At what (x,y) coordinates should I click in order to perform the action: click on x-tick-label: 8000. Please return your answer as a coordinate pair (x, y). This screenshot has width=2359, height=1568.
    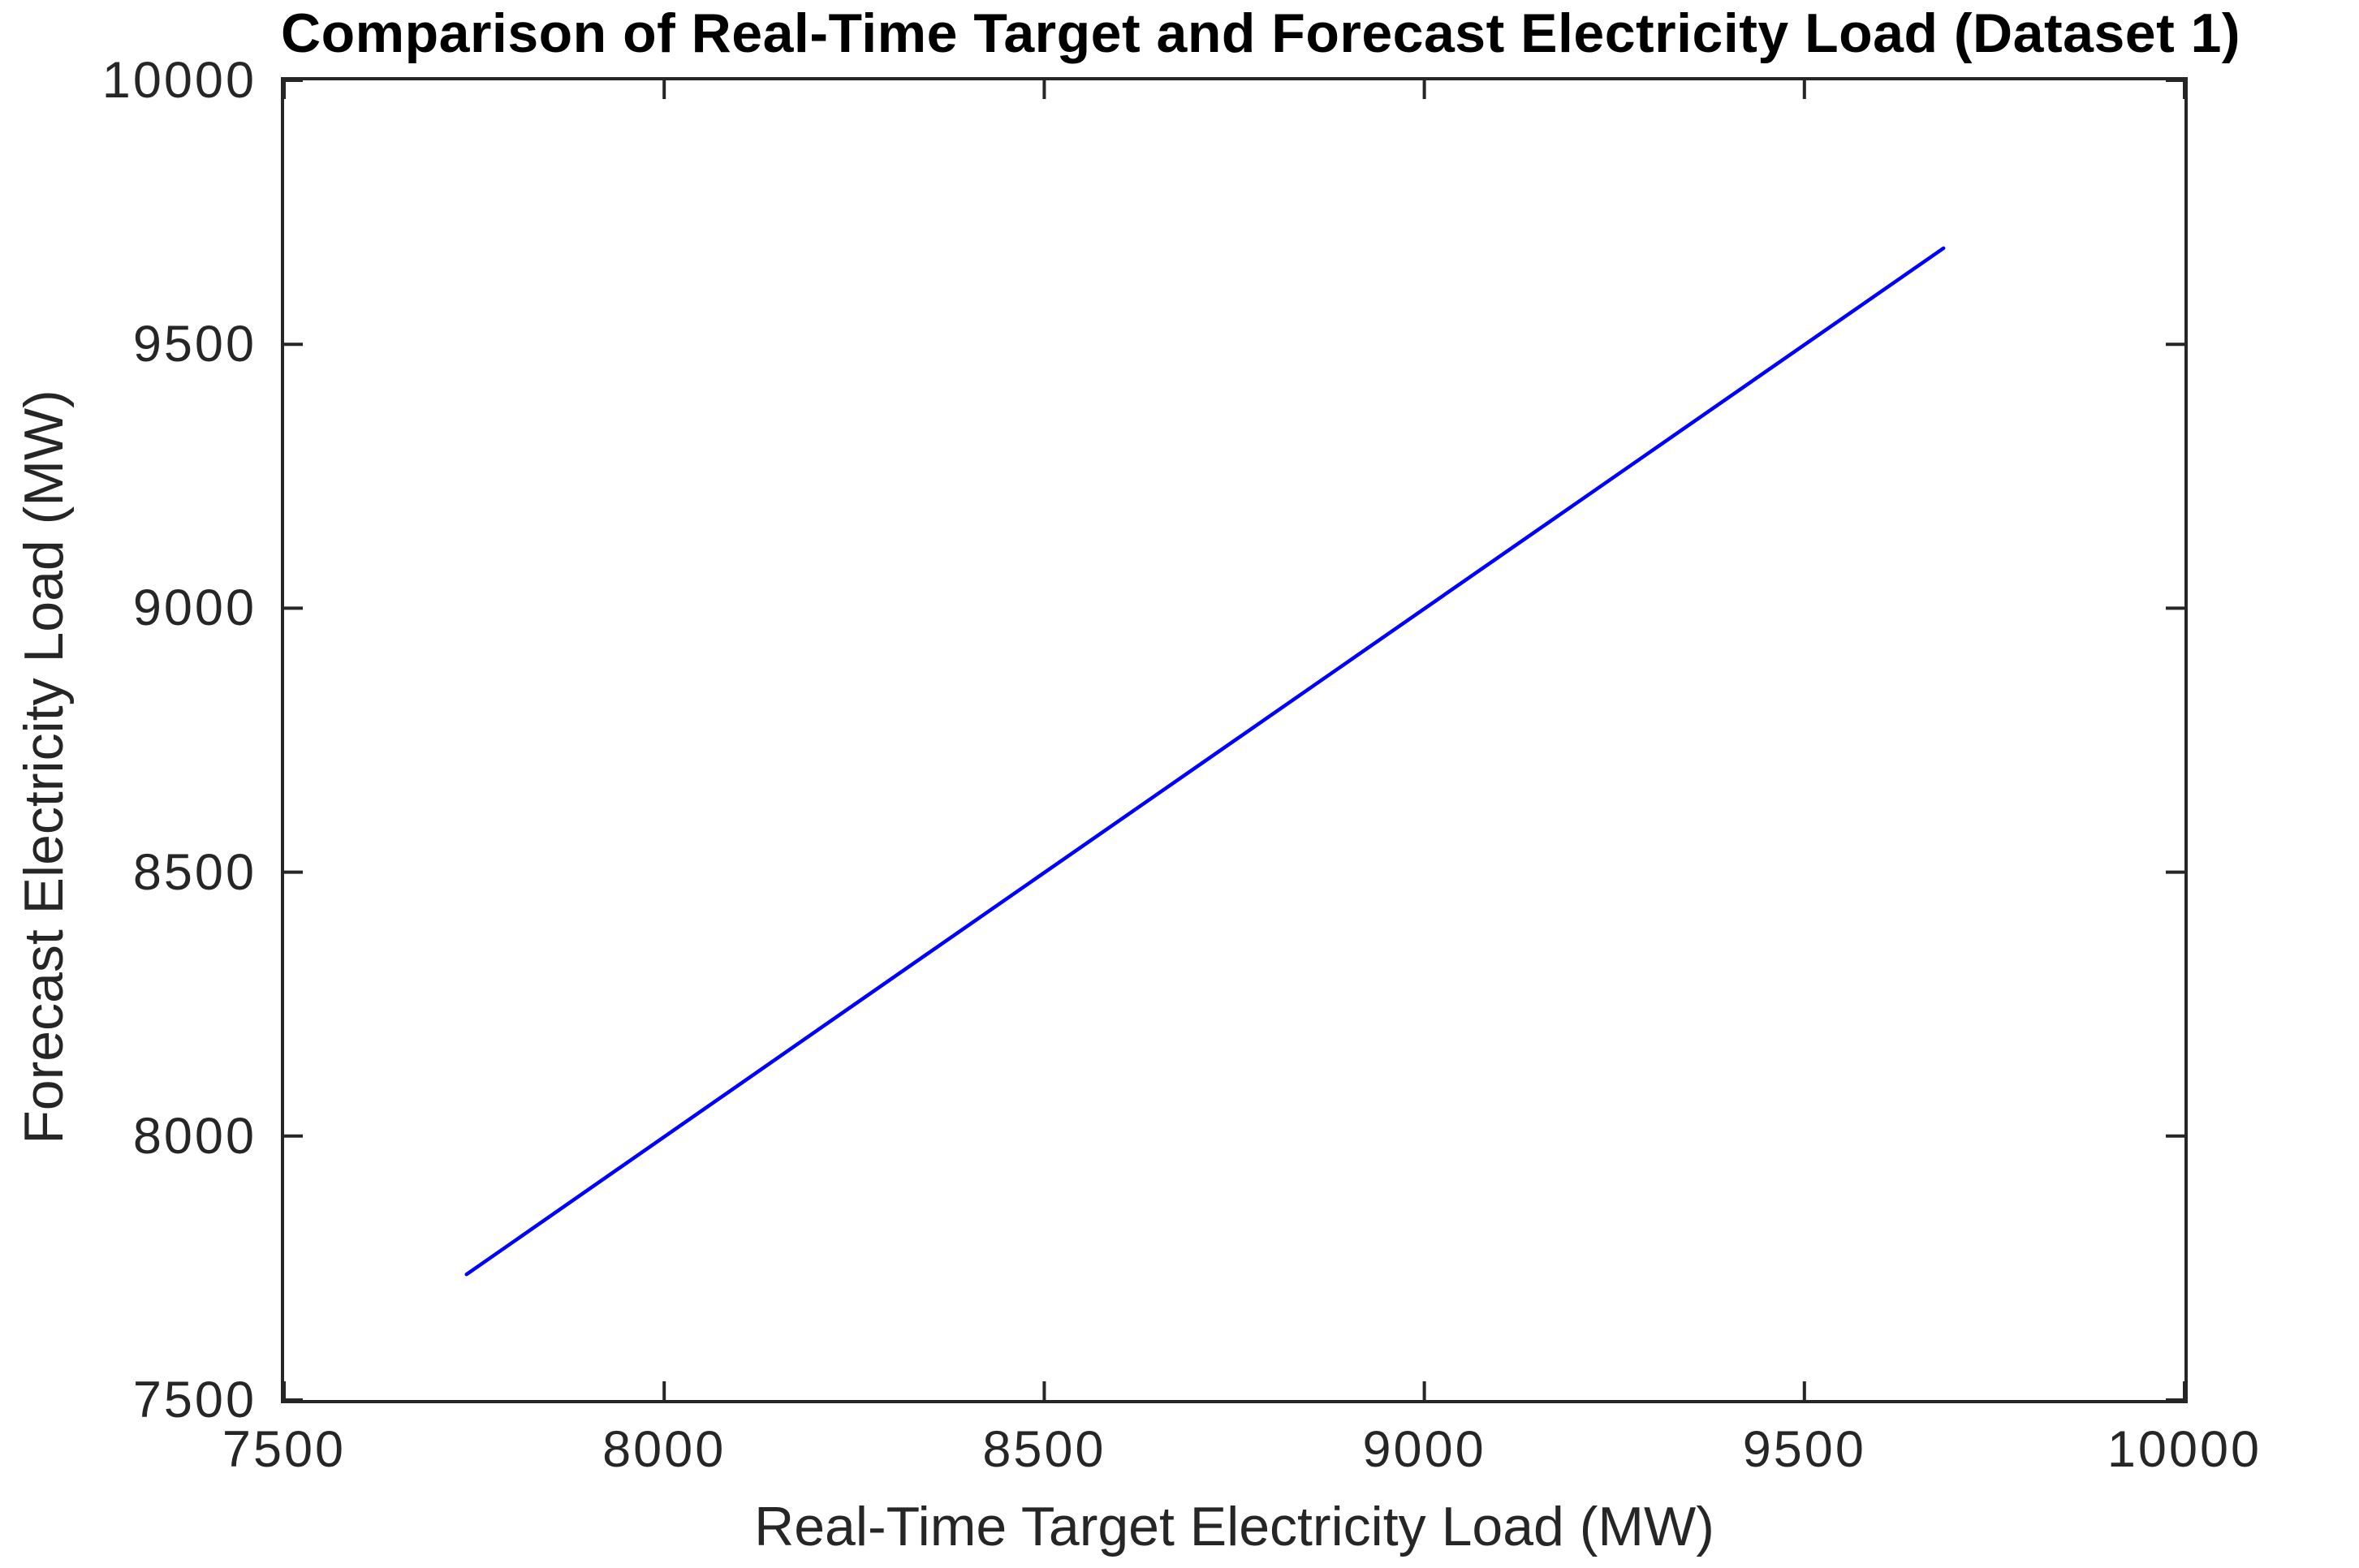
    Looking at the image, I should click on (664, 1450).